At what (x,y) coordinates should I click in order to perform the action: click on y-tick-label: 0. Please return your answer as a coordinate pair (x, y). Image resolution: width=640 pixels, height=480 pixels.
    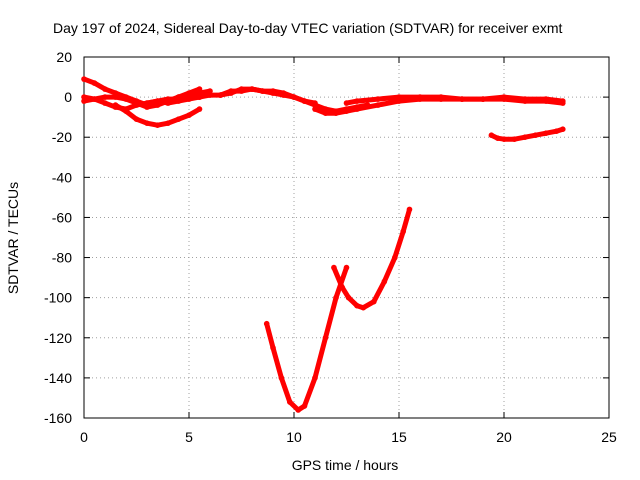
    Looking at the image, I should click on (68, 97).